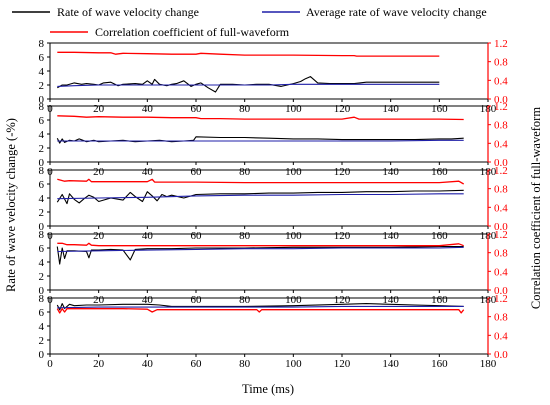 The width and height of the screenshot is (550, 405). Describe the element at coordinates (50, 364) in the screenshot. I see `x-tick-label: 0` at that location.